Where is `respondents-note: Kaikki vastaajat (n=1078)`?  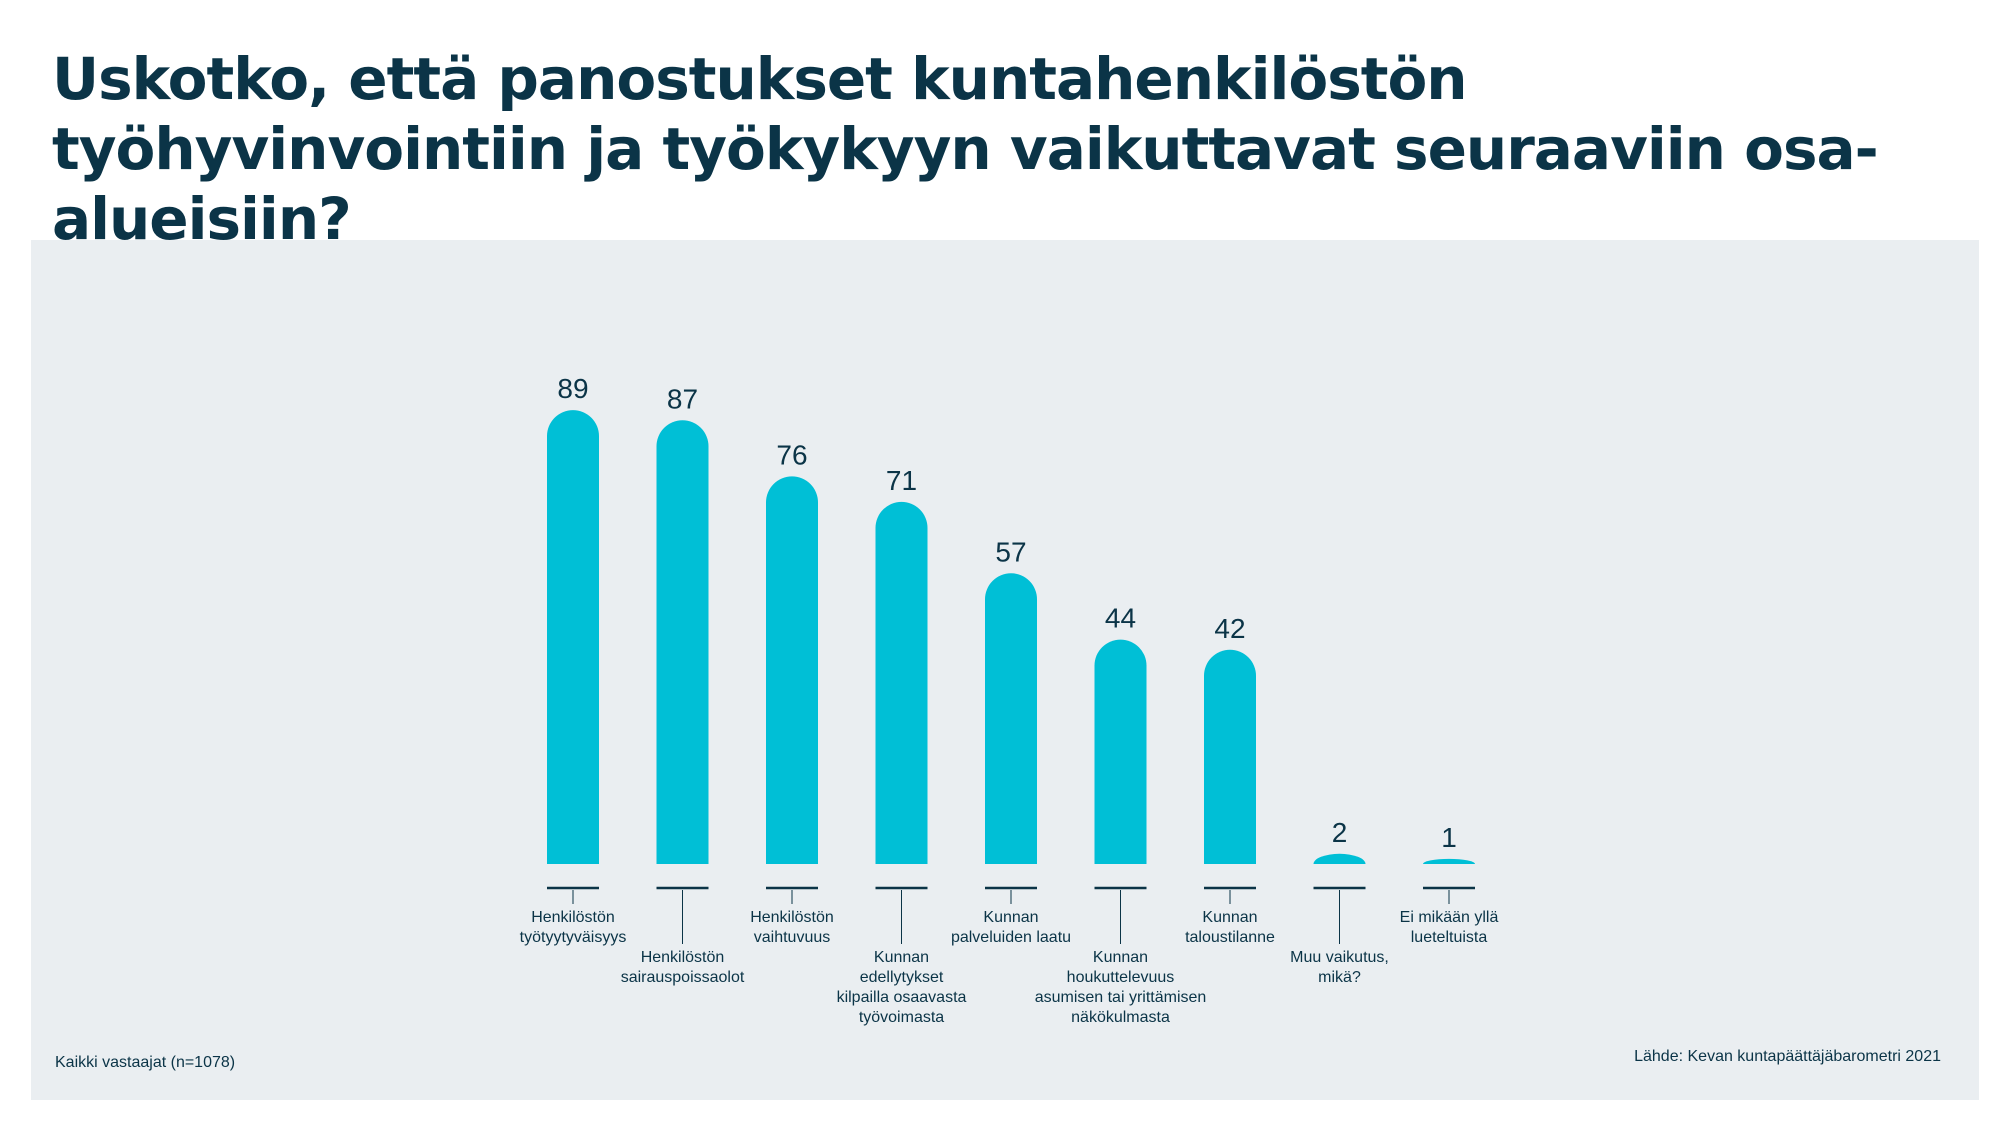
respondents-note: Kaikki vastaajat (n=1078) is located at coordinates (145, 1062).